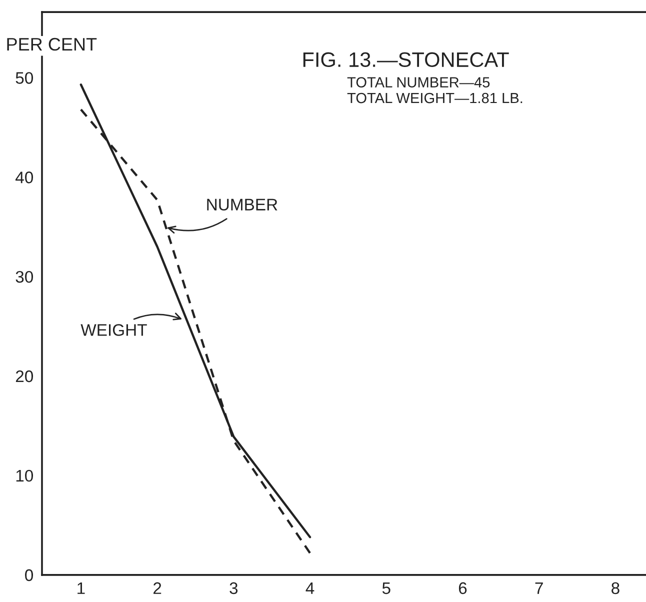 This screenshot has height=602, width=646. Describe the element at coordinates (310, 588) in the screenshot. I see `x-tick-label: 4` at that location.